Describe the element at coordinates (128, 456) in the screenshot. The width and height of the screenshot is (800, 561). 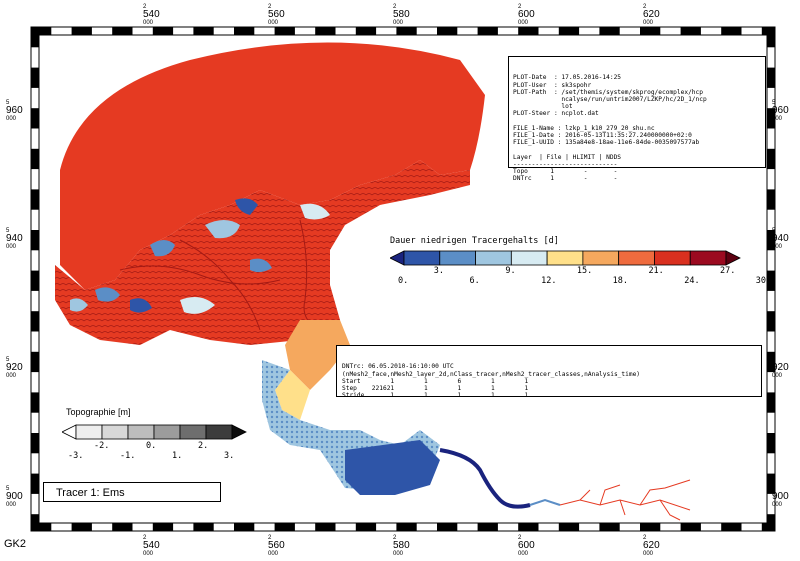
I see `topo-legend-label: -1.` at that location.